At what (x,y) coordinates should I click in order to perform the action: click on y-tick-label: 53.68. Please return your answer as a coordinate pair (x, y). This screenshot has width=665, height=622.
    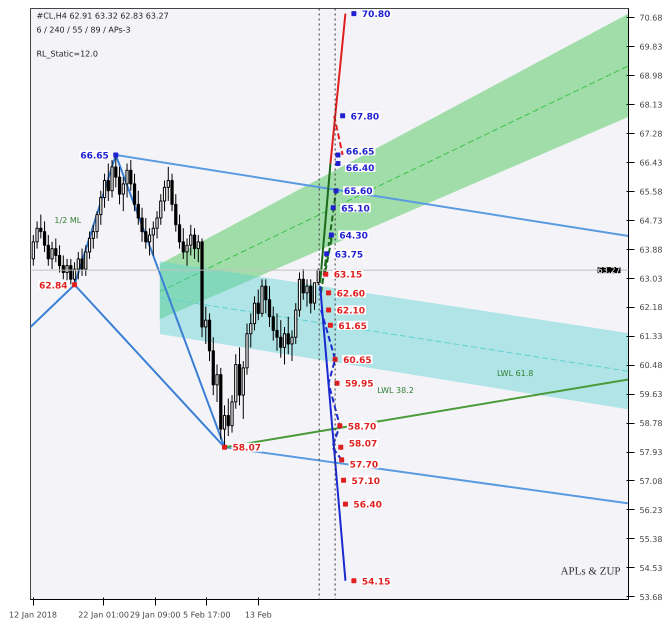
    Looking at the image, I should click on (651, 597).